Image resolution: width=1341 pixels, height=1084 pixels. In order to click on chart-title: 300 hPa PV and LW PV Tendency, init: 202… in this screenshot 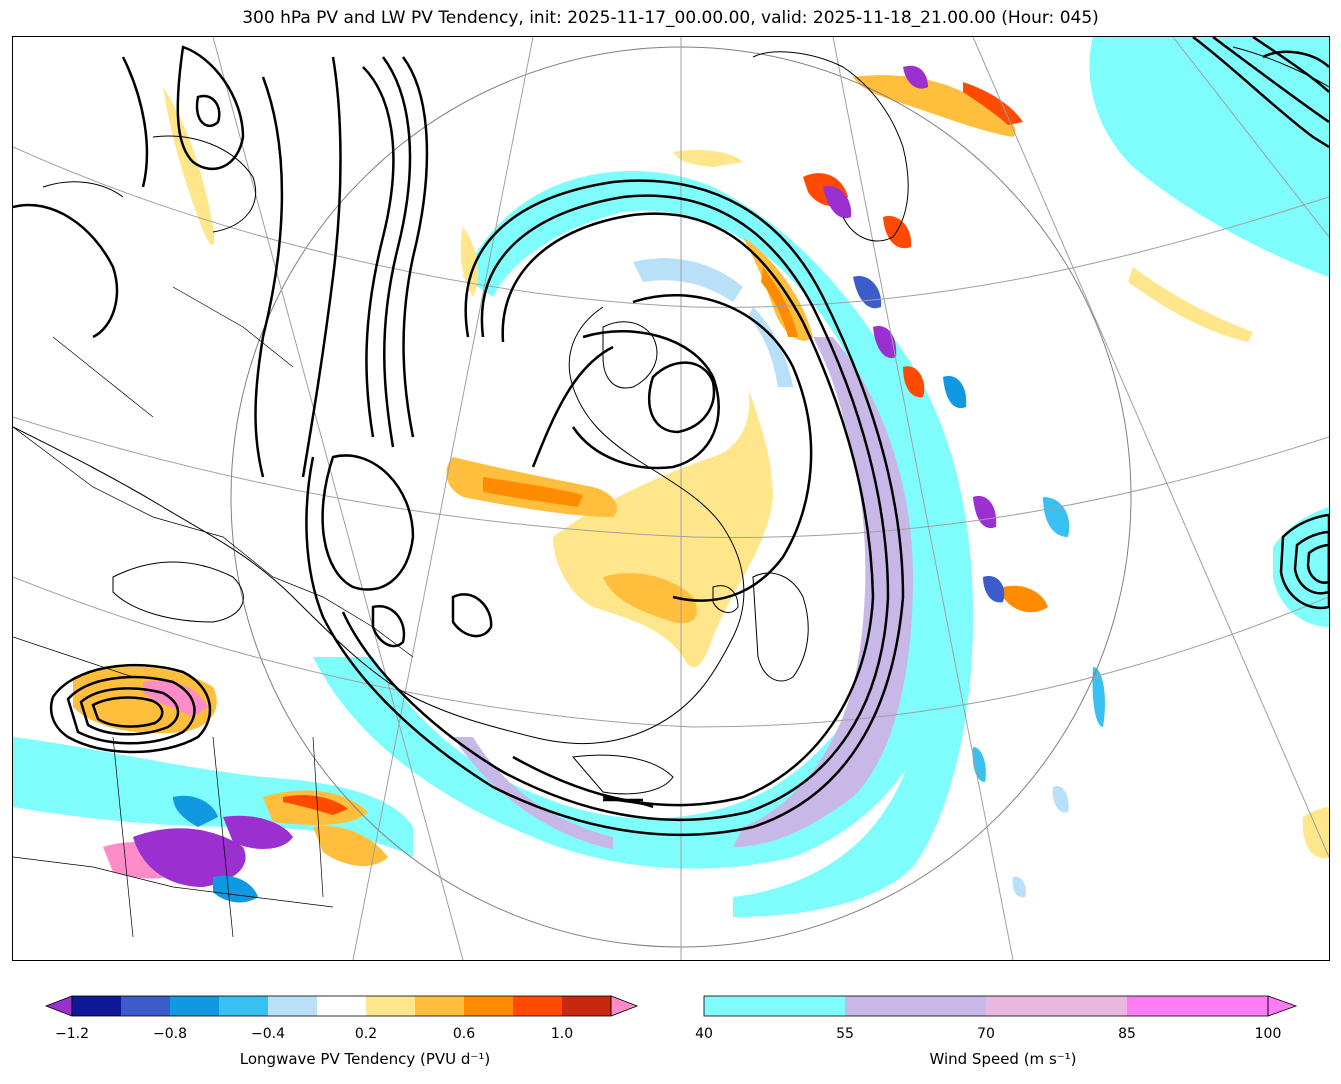, I will do `click(670, 18)`.